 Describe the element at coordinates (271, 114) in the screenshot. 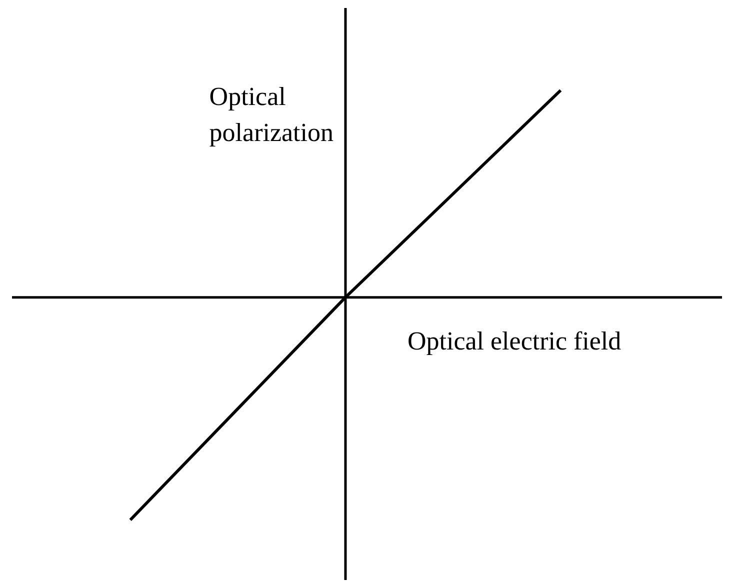

I see `y-axis-title: Optical polarization` at that location.